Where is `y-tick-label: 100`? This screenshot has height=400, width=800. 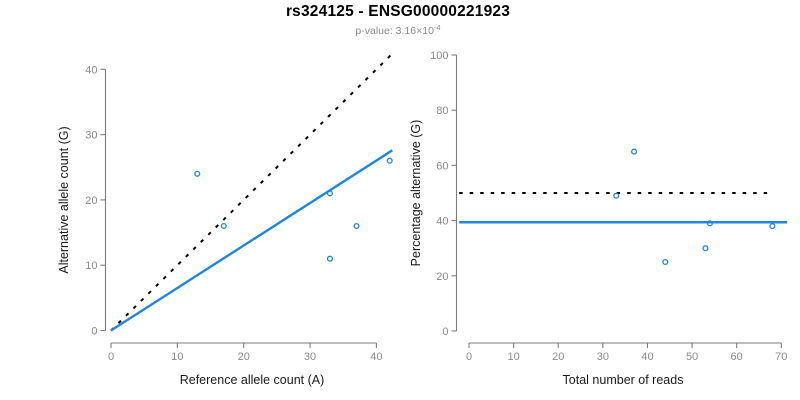
y-tick-label: 100 is located at coordinates (439, 56).